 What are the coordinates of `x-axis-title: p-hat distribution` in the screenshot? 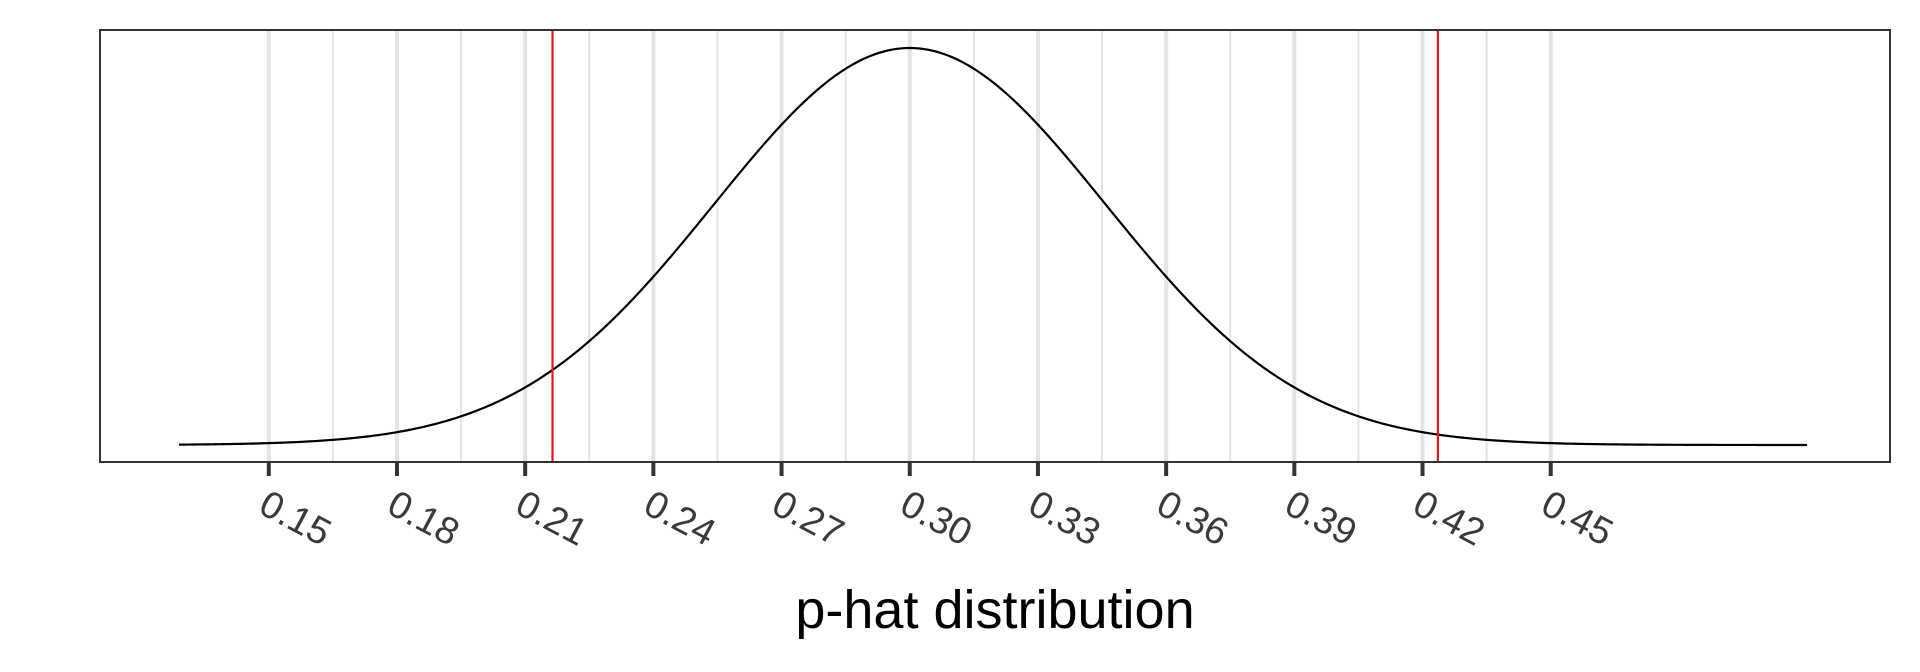 It's located at (994, 610).